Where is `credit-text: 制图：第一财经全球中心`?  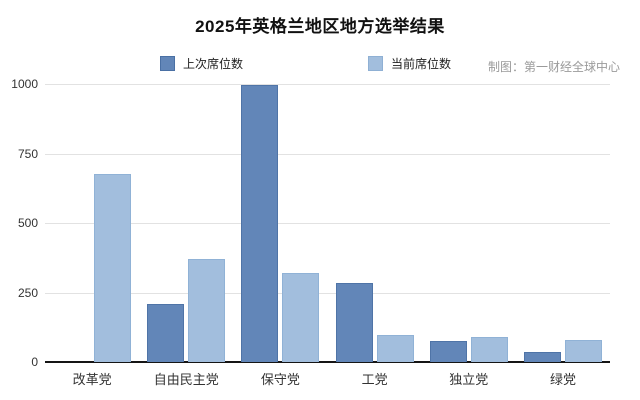
credit-text: 制图：第一财经全球中心 is located at coordinates (553, 67).